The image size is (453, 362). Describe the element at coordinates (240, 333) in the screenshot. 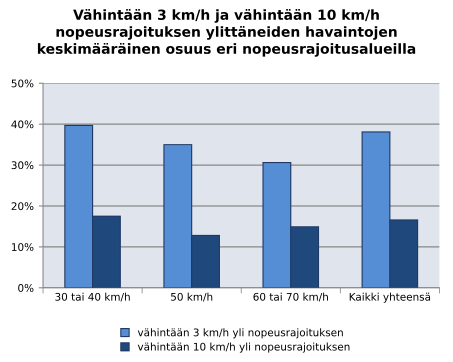

I see `legend-label: vähintään 3 km/h yli nopeusrajoituksen` at that location.